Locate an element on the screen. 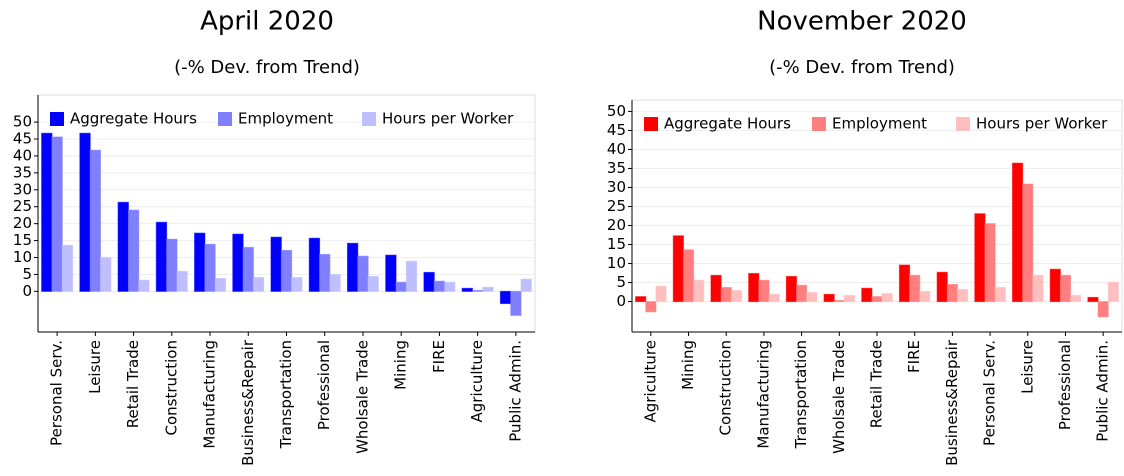  x-tick-label: Public Admin. is located at coordinates (1103, 391).